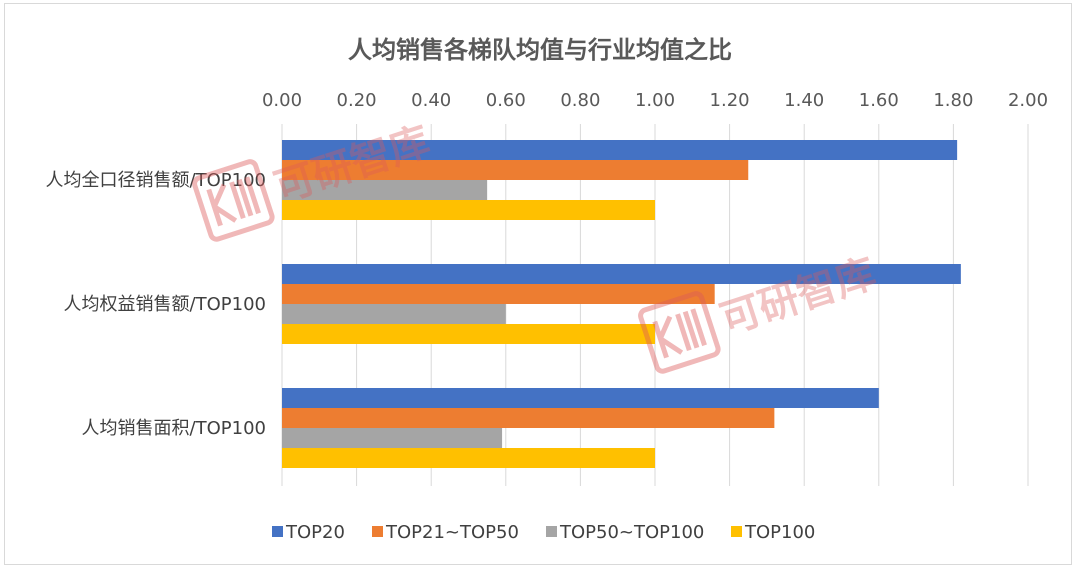 The image size is (1080, 573). I want to click on legend-label: TOP21~TOP50, so click(452, 532).